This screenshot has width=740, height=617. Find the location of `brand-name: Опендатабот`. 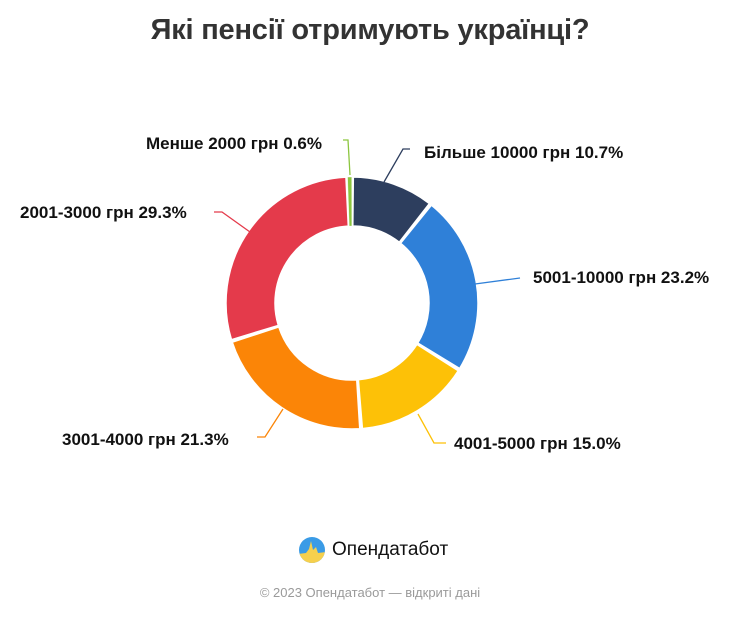

brand-name: Опендатабот is located at coordinates (390, 549).